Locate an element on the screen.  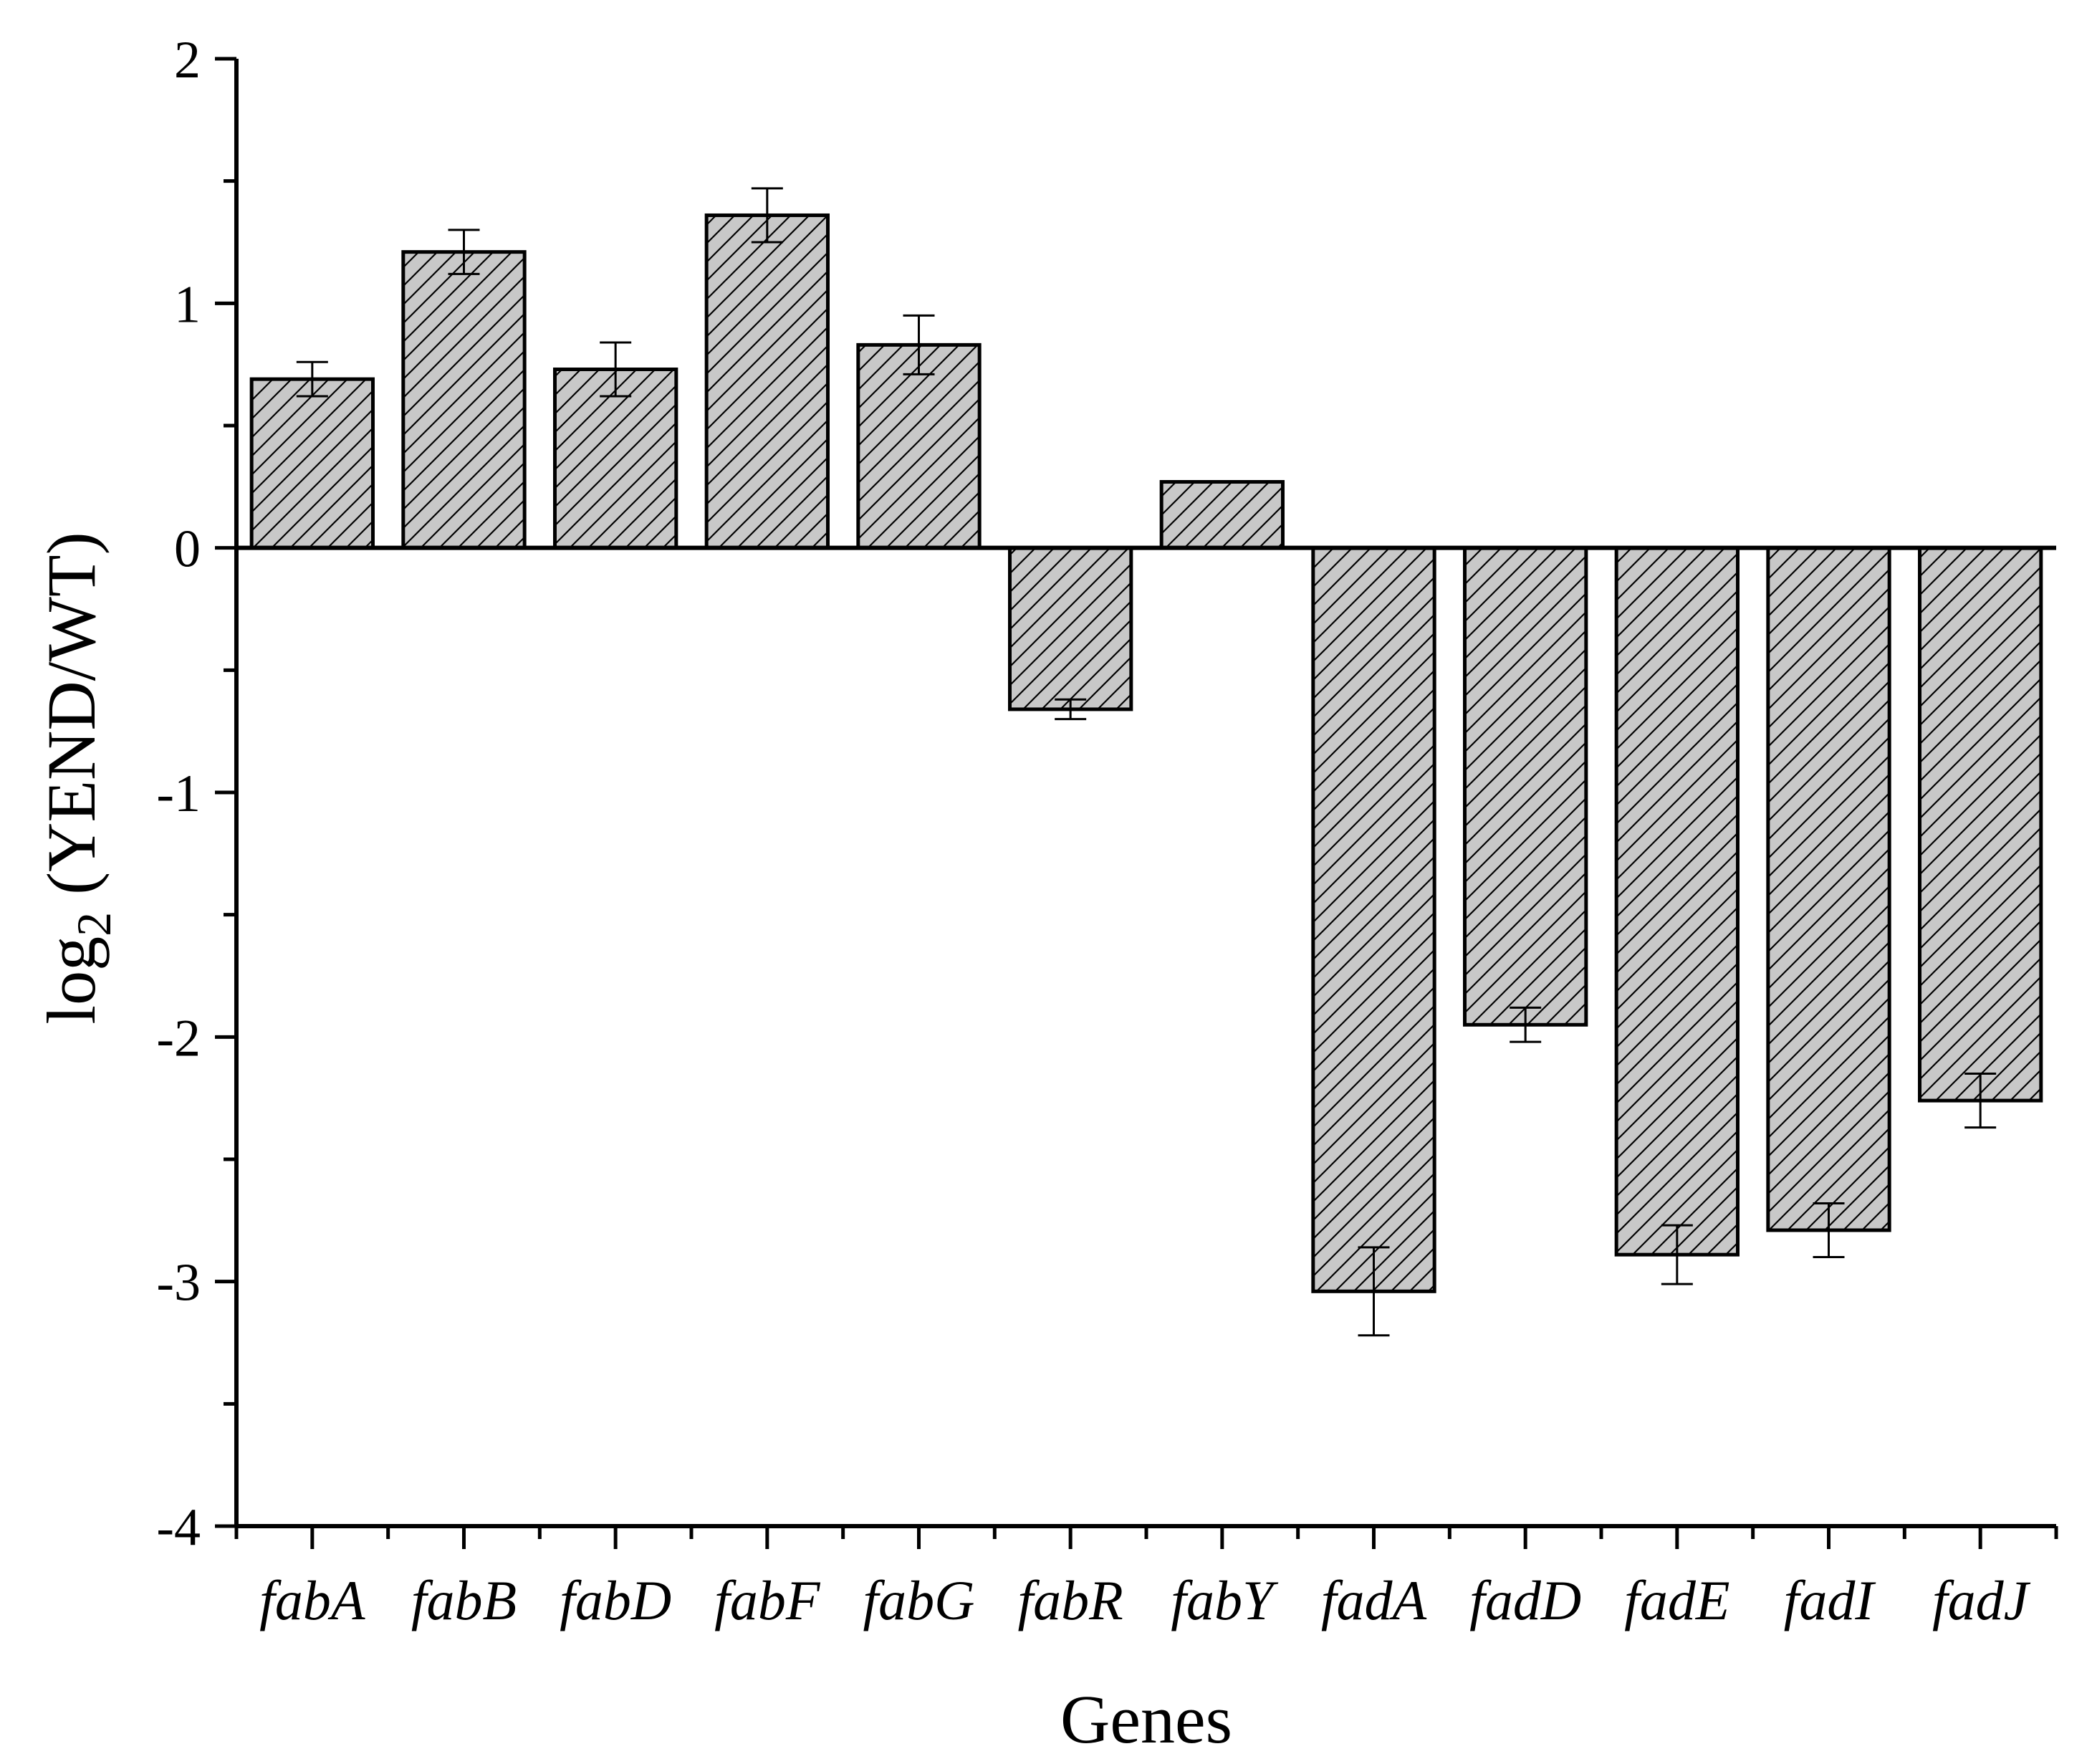
error-bar-fabR is located at coordinates (1071, 709).